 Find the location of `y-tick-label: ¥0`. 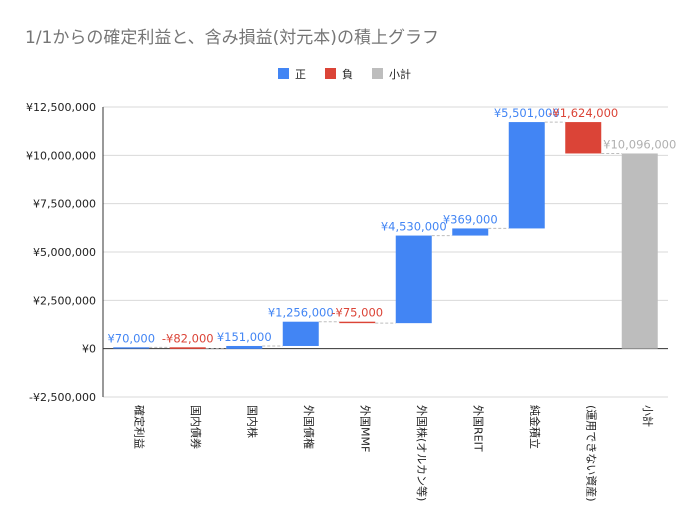

y-tick-label: ¥0 is located at coordinates (89, 349).